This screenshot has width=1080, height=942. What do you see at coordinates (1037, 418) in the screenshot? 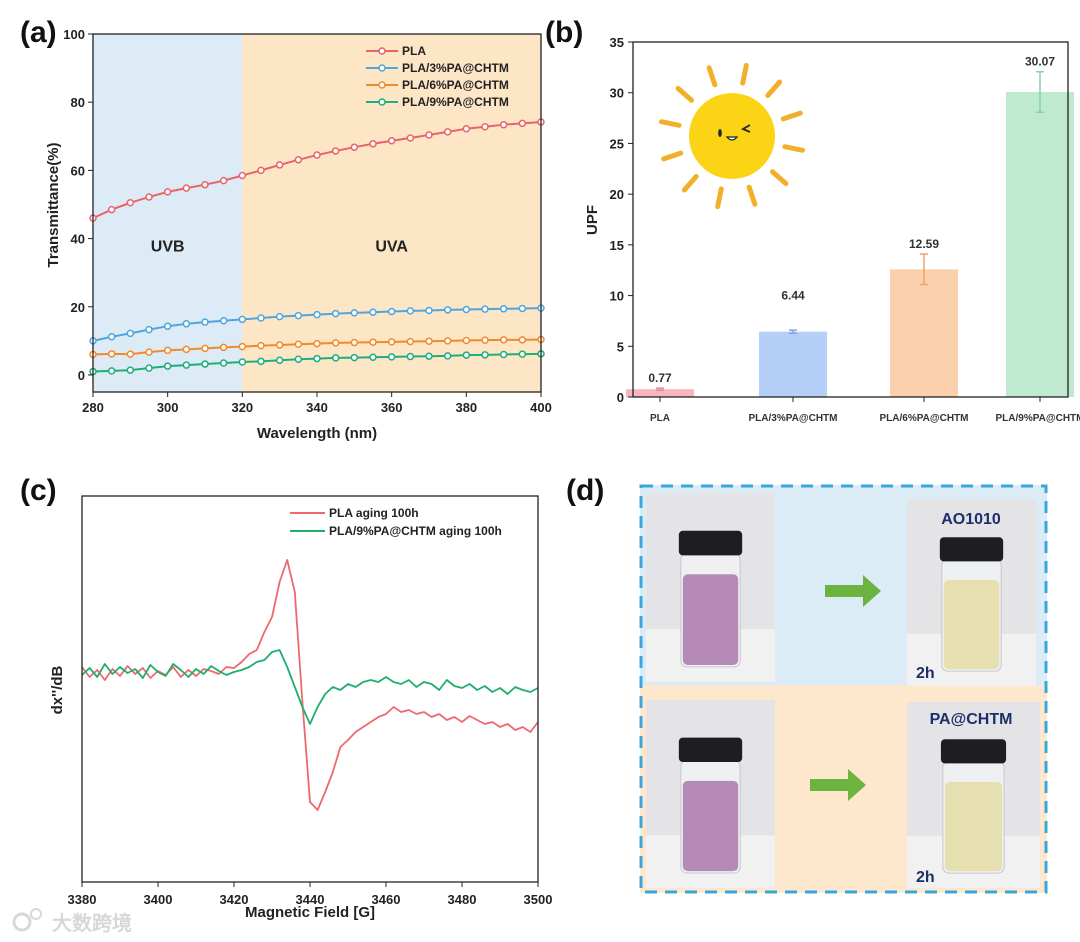
I see `category-label: PLA/9%PA@CHTM` at bounding box center [1037, 418].